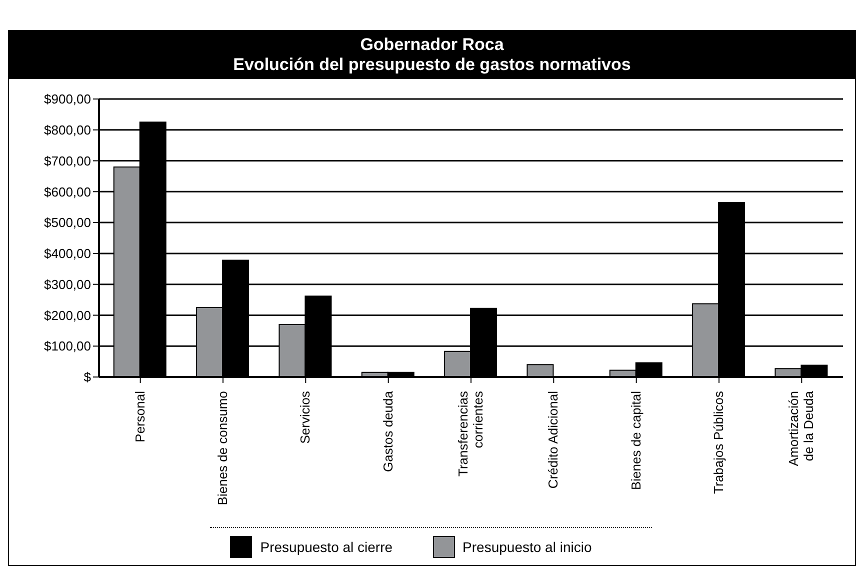  What do you see at coordinates (305, 417) in the screenshot?
I see `x-tick-label: Servicios` at bounding box center [305, 417].